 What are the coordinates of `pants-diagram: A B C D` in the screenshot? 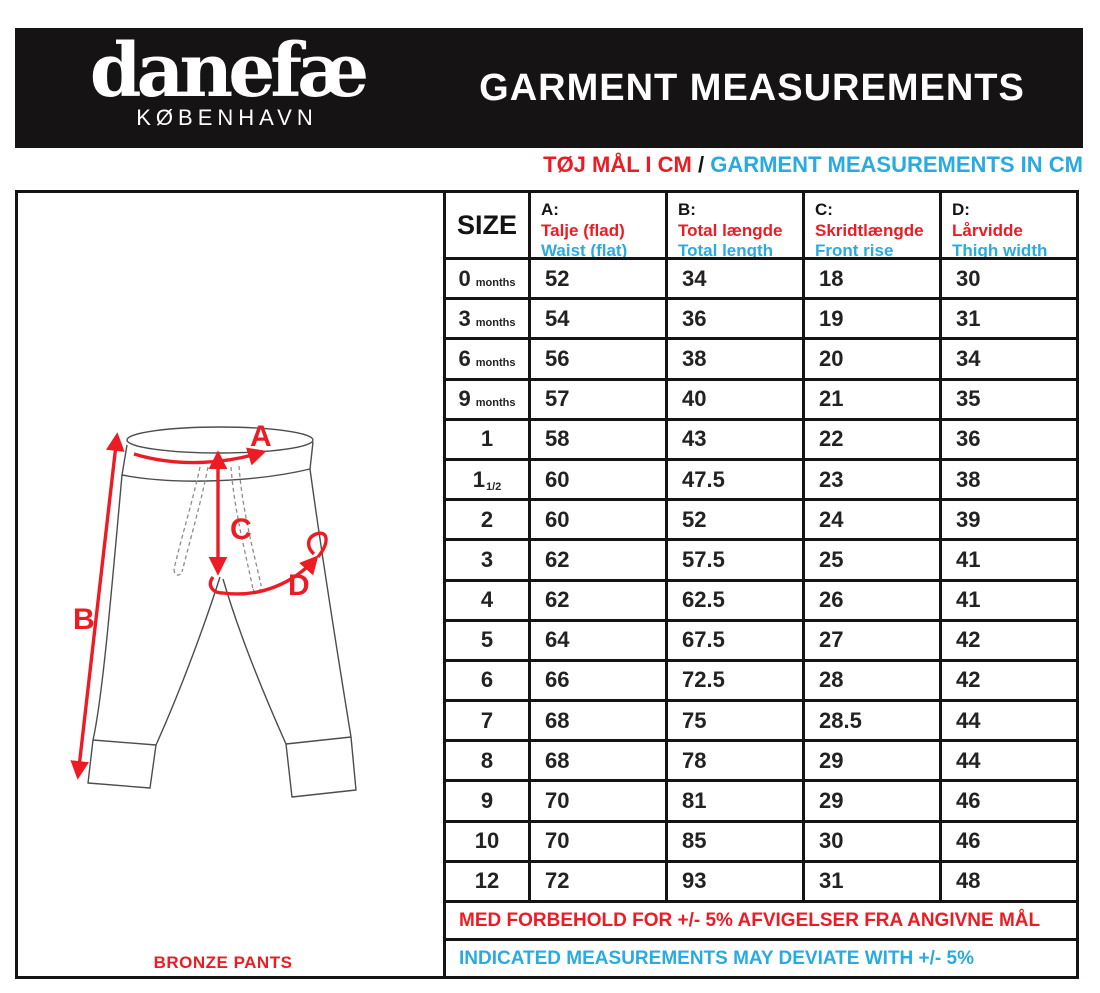 It's located at (213, 609).